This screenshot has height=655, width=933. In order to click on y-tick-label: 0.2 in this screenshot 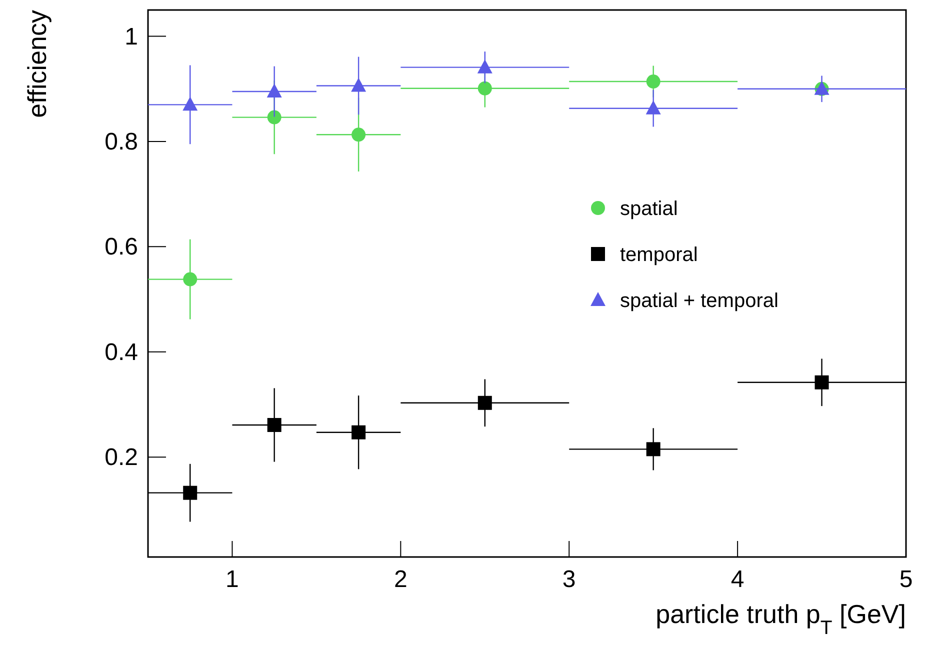, I will do `click(121, 458)`.